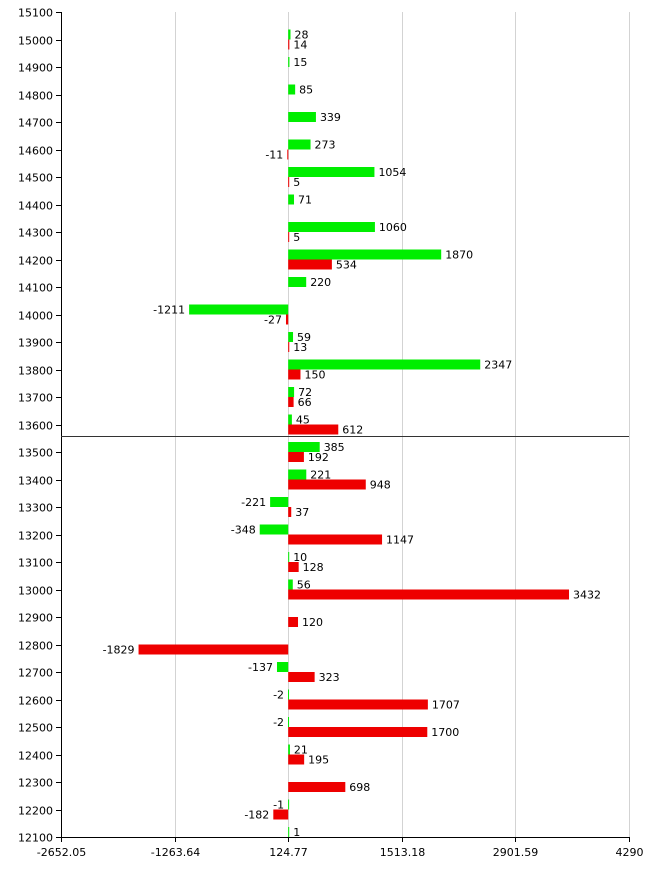 The height and width of the screenshot is (874, 671). Describe the element at coordinates (330, 117) in the screenshot. I see `value-label: 339` at that location.